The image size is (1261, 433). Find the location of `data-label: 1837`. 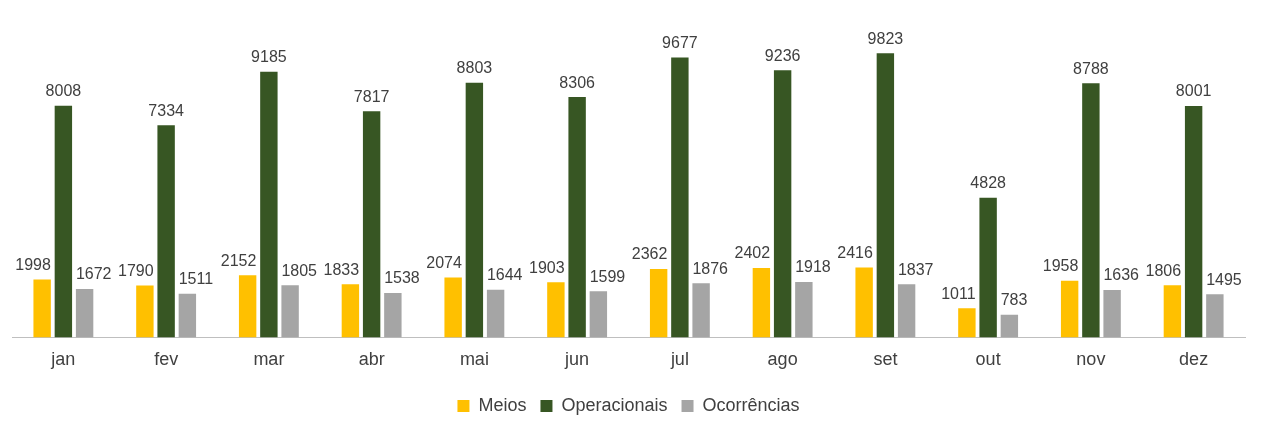

data-label: 1837 is located at coordinates (915, 269).